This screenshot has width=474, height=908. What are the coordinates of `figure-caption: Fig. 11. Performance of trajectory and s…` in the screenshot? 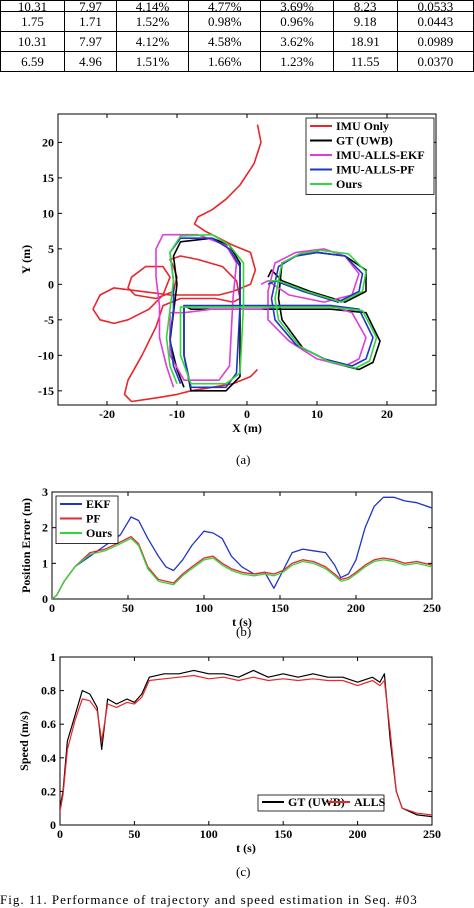 It's located at (209, 899).